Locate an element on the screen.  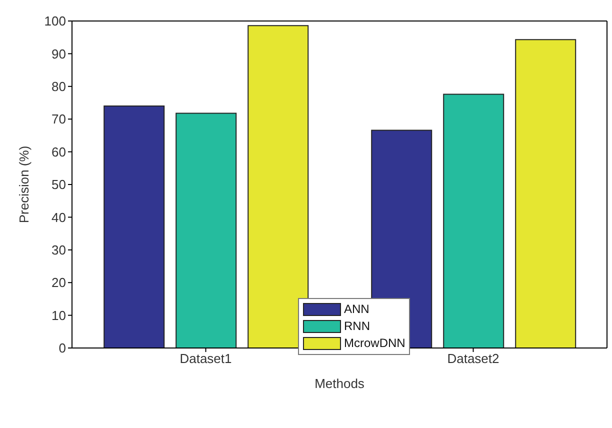
y-tick-label: 60 is located at coordinates (59, 152).